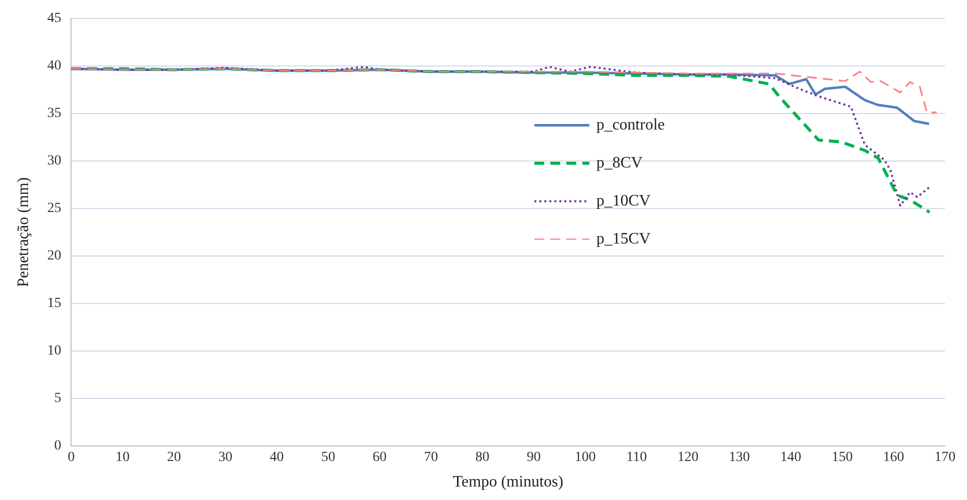  What do you see at coordinates (504, 91) in the screenshot?
I see `line-series` at bounding box center [504, 91].